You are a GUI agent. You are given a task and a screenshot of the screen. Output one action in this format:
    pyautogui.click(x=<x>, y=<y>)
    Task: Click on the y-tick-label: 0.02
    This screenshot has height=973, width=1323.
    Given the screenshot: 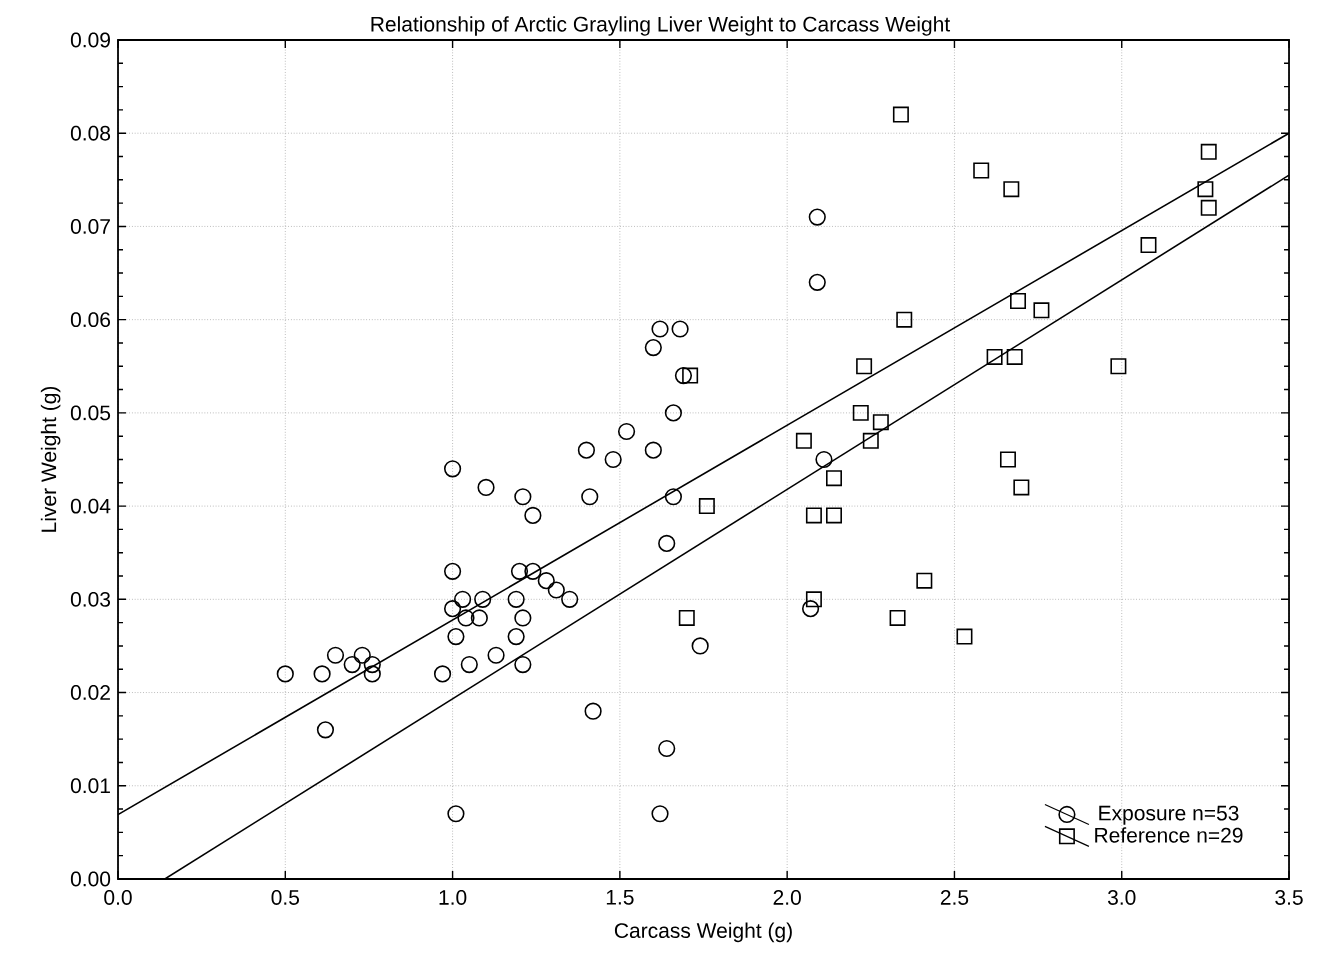 What is the action you would take?
    pyautogui.click(x=90, y=692)
    